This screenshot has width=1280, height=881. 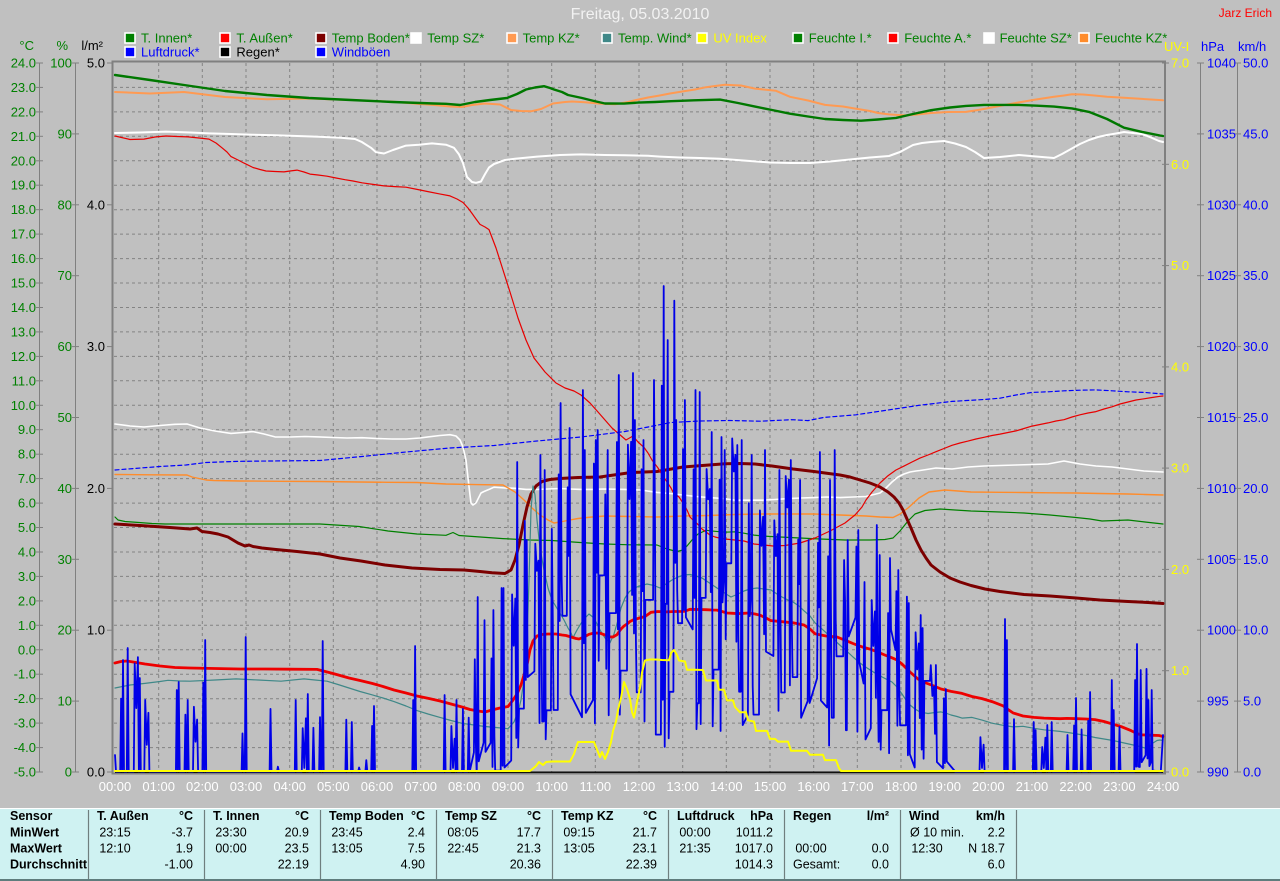 I want to click on svg-text: -1.00, so click(x=179, y=865).